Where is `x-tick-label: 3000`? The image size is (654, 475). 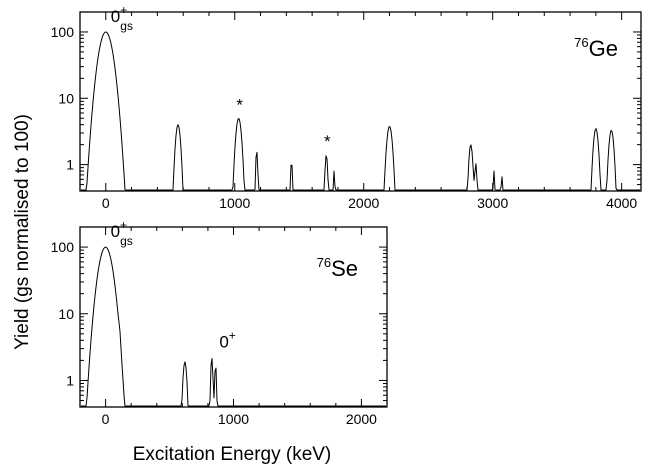
x-tick-label: 3000 is located at coordinates (492, 203).